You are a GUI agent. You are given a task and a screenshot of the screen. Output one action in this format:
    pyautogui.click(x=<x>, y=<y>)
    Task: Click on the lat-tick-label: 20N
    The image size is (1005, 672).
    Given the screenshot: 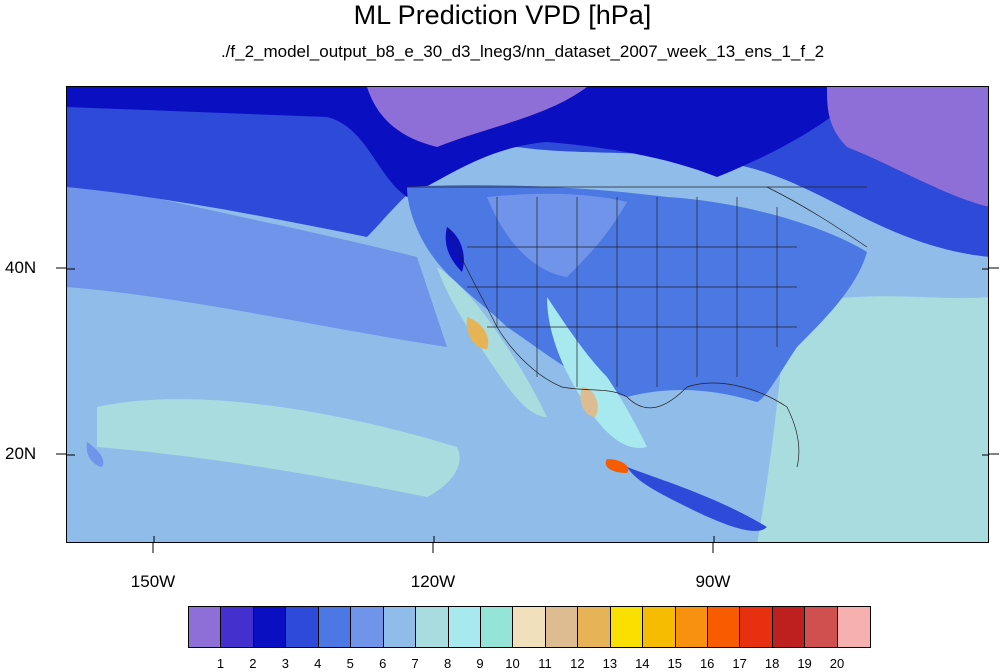 What is the action you would take?
    pyautogui.click(x=21, y=453)
    